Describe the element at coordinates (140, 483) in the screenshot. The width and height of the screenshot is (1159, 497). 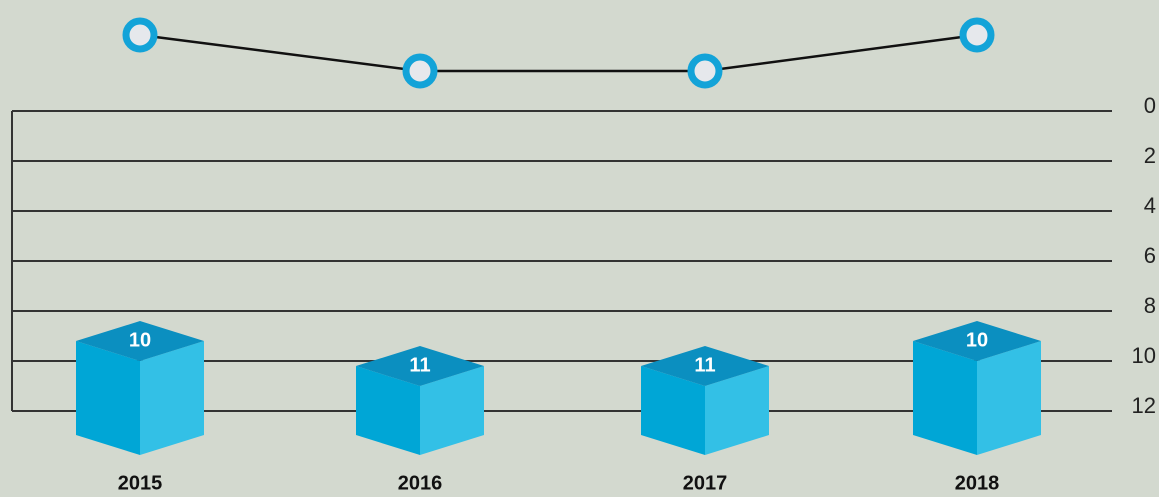
I see `x-tick-label: 2015` at that location.